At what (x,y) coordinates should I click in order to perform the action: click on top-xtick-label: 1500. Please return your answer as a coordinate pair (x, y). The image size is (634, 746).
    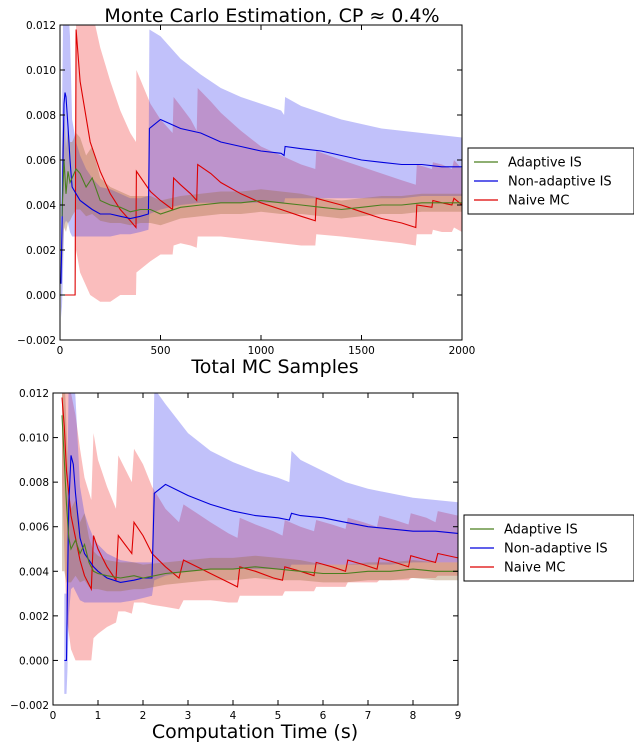
    Looking at the image, I should click on (361, 351).